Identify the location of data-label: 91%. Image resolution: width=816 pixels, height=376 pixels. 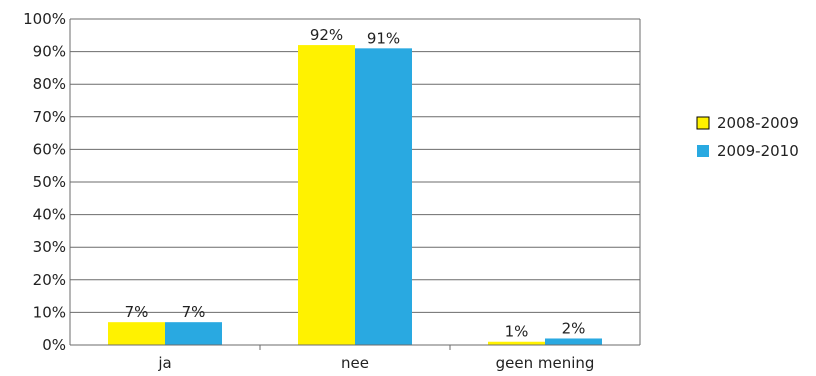
(383, 38).